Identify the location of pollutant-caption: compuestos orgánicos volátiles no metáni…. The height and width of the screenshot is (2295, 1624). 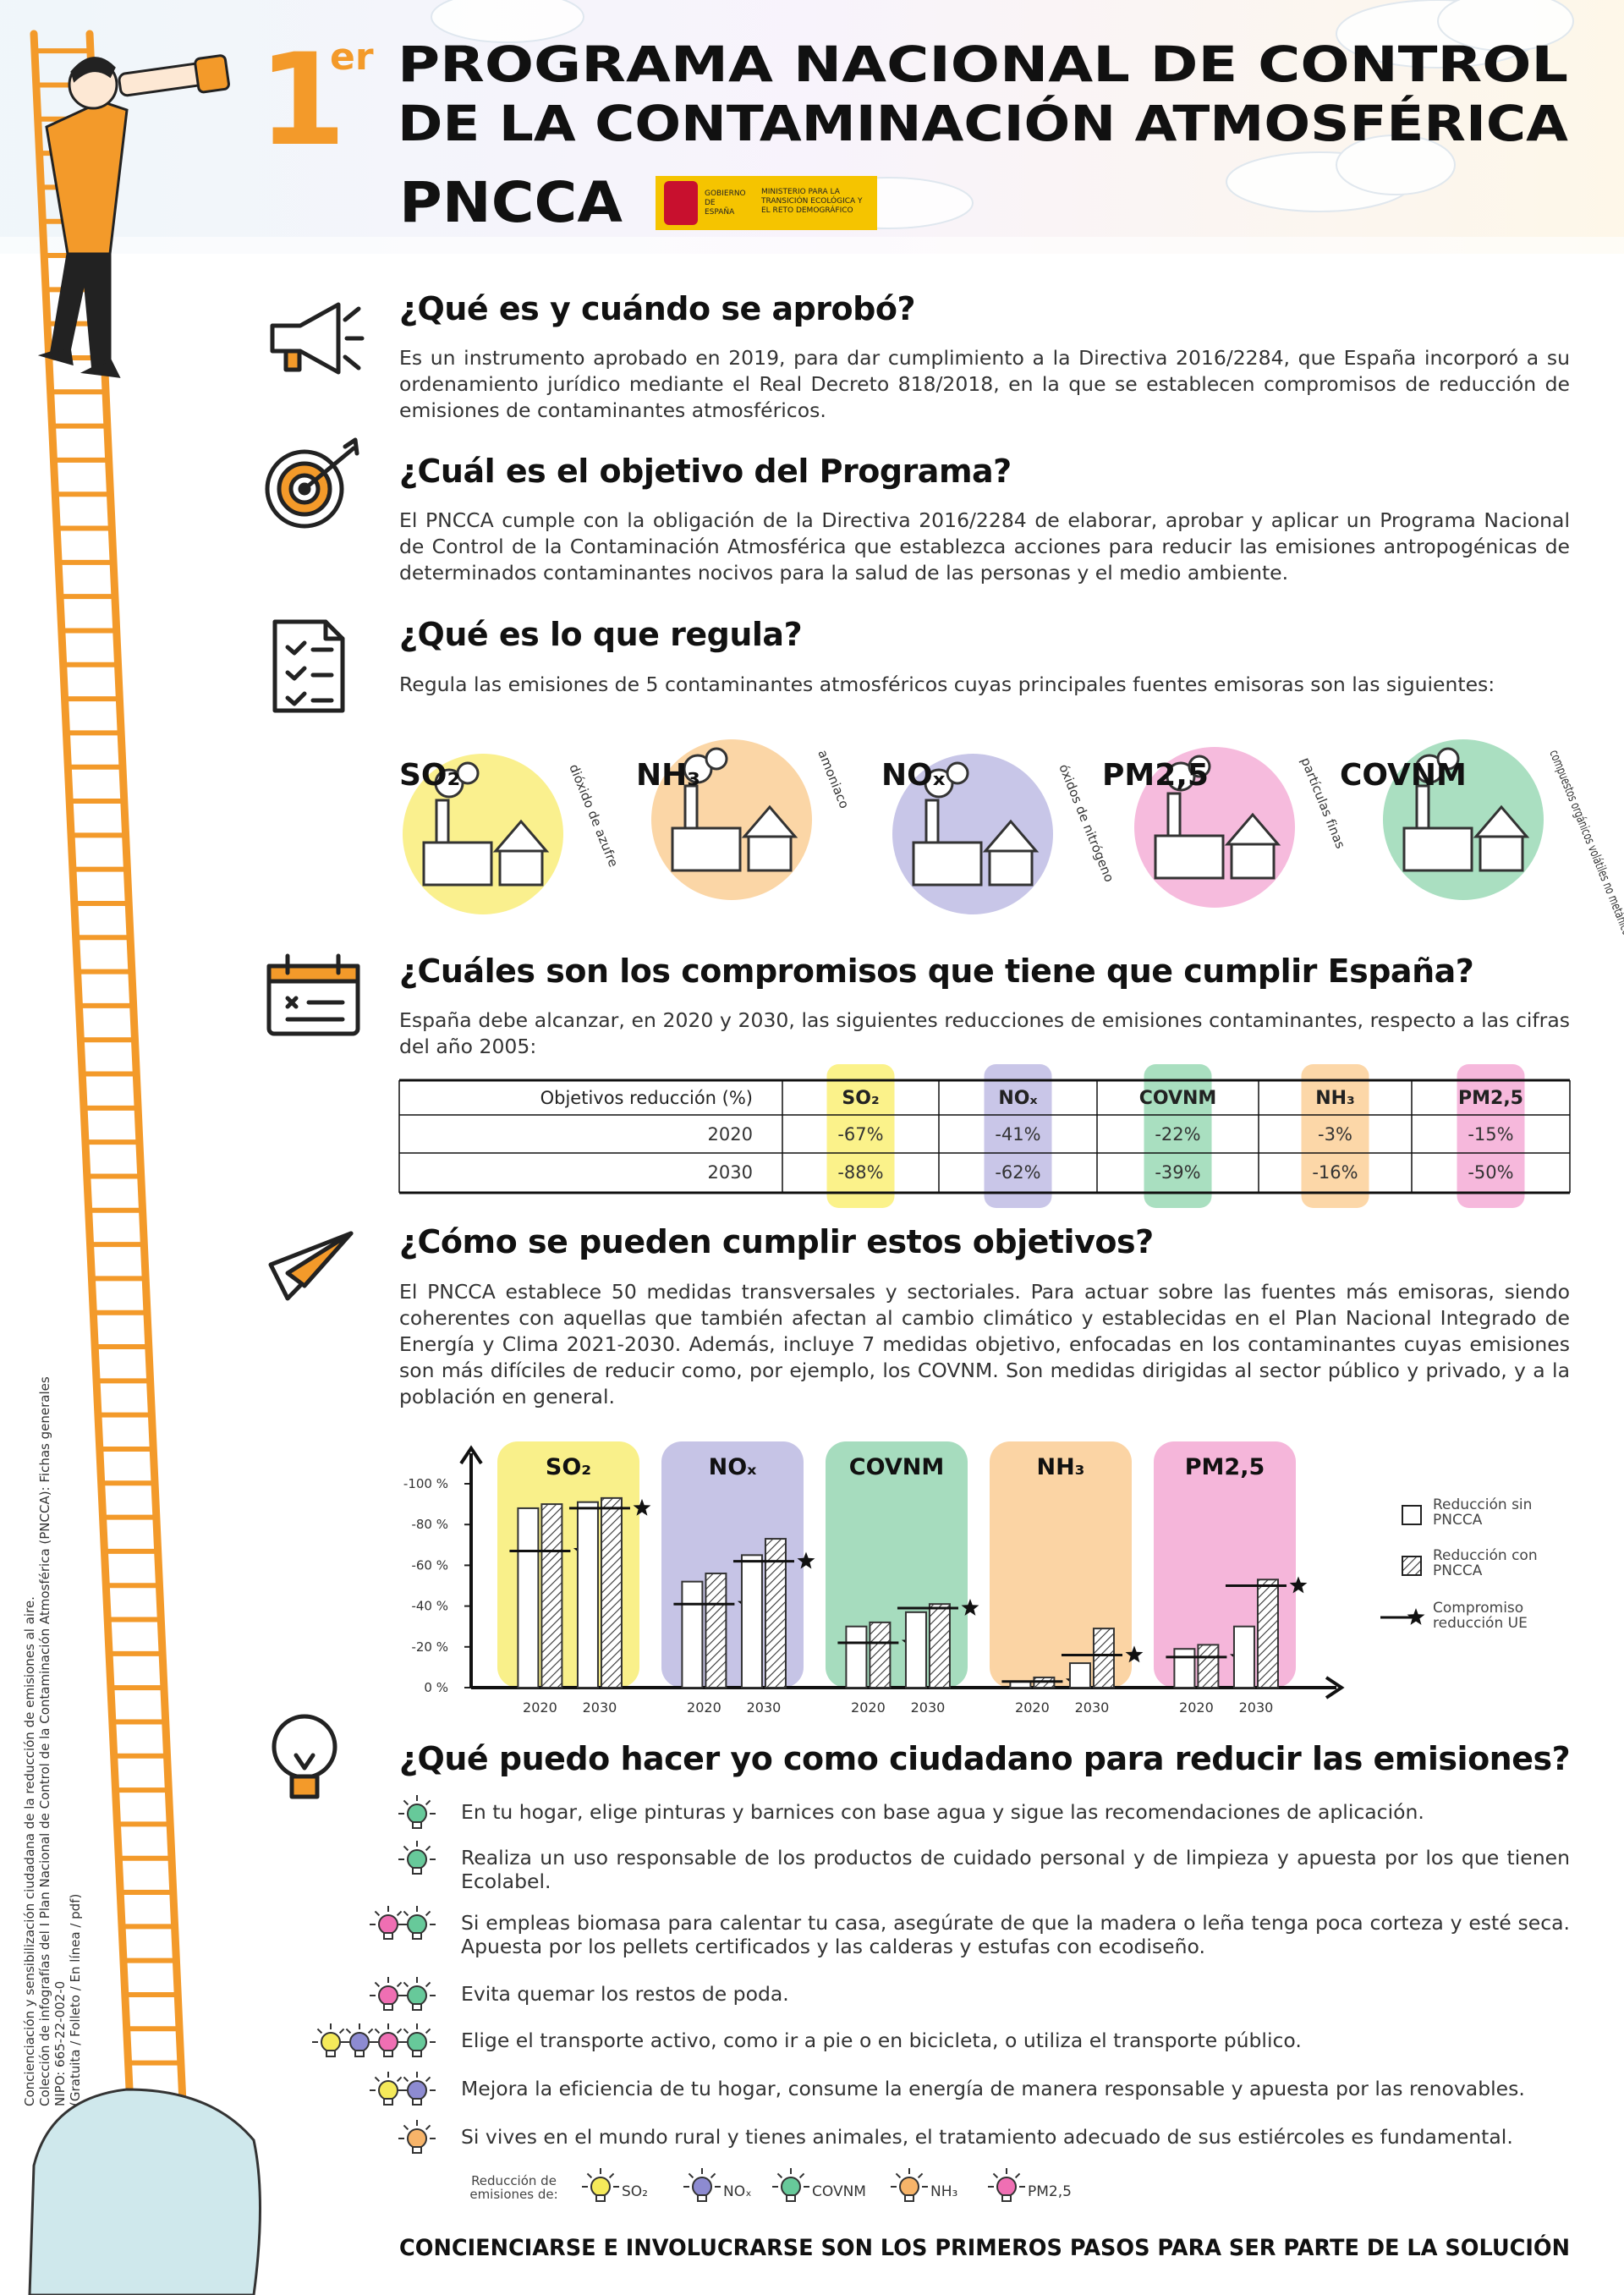
(1585, 845).